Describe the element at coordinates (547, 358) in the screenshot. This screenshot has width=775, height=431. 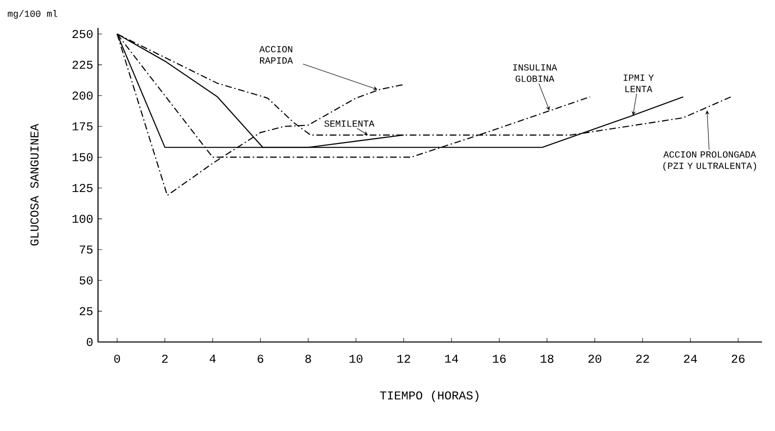
I see `x-tick-label: 18` at that location.